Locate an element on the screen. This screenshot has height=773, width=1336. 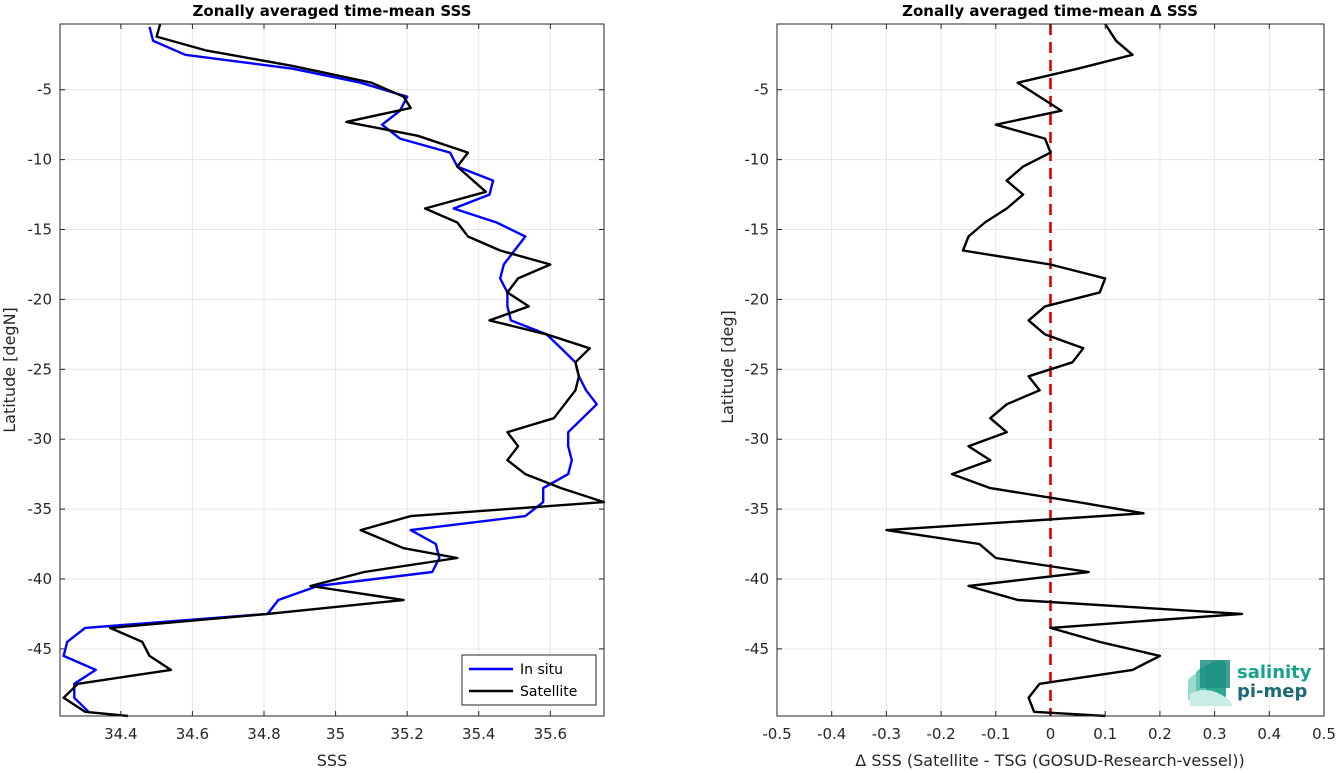
legend-insitu-label: In situ is located at coordinates (541, 670).